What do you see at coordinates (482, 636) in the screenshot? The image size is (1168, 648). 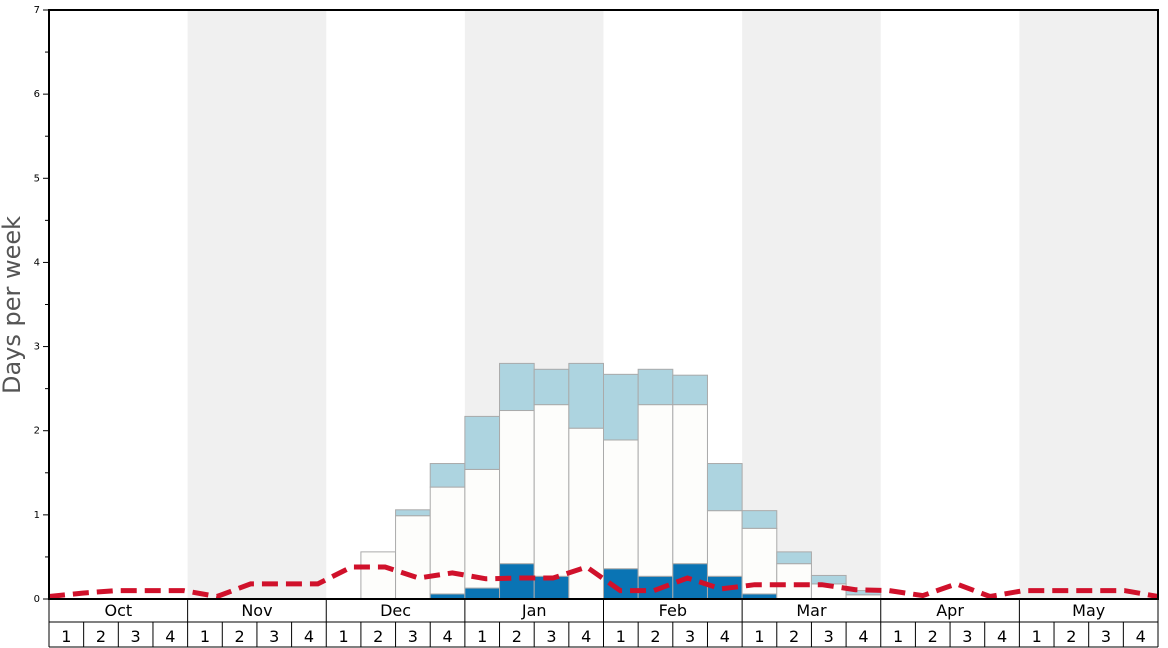 I see `week-label-12: 1` at bounding box center [482, 636].